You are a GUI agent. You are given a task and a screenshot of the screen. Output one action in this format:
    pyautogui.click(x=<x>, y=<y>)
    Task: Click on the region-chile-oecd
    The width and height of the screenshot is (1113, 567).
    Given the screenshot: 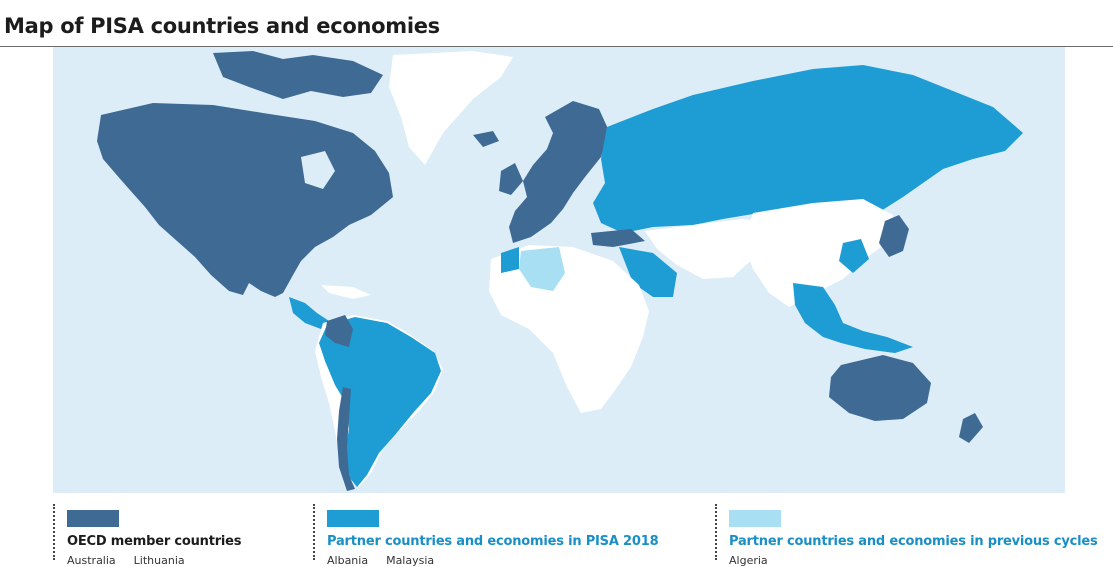 What is the action you would take?
    pyautogui.click(x=346, y=439)
    